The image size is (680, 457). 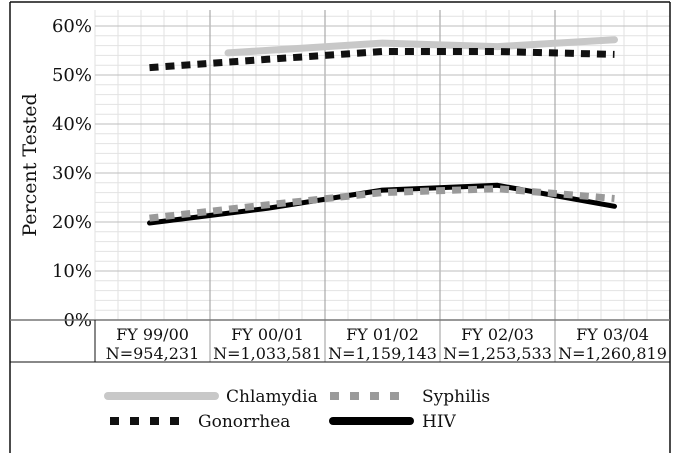 What do you see at coordinates (439, 422) in the screenshot?
I see `legend-label-hiv: HIV` at bounding box center [439, 422].